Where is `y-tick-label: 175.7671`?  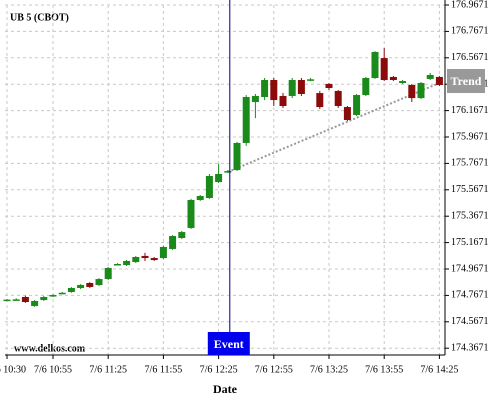 y-tick-label: 175.7671 is located at coordinates (470, 163).